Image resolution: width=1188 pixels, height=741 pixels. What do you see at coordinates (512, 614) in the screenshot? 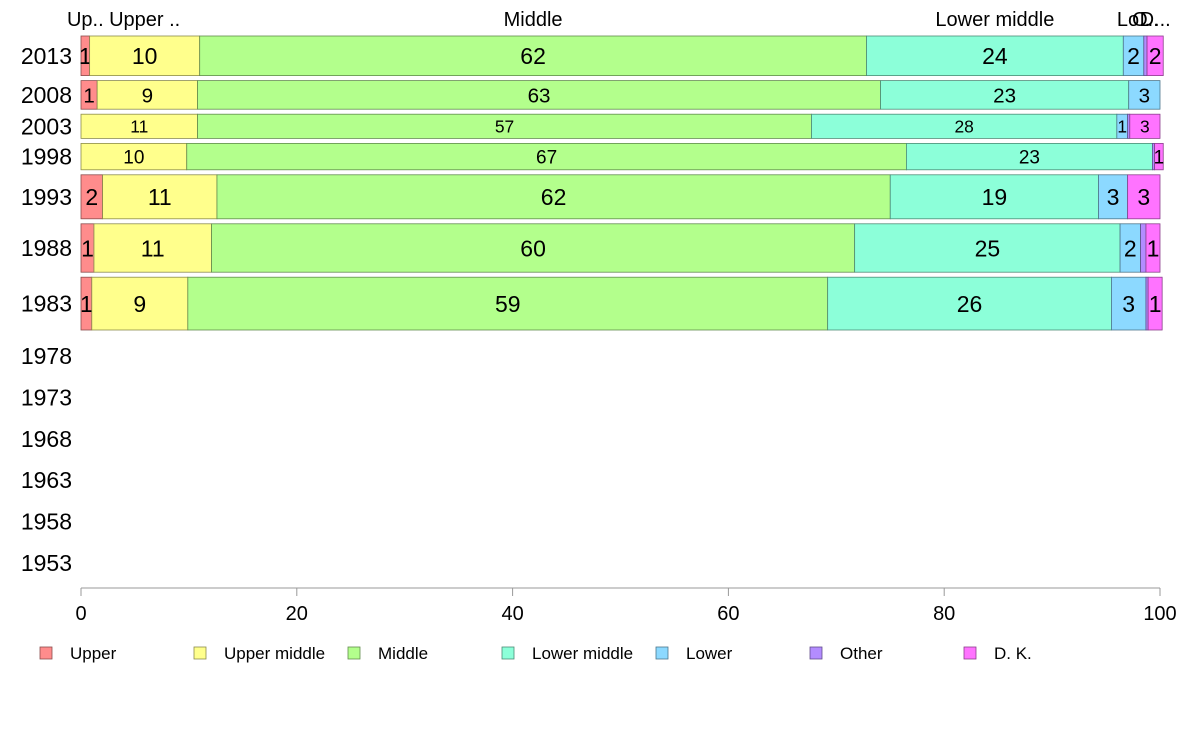
I see `x-tick-label-40: 40` at bounding box center [512, 614].